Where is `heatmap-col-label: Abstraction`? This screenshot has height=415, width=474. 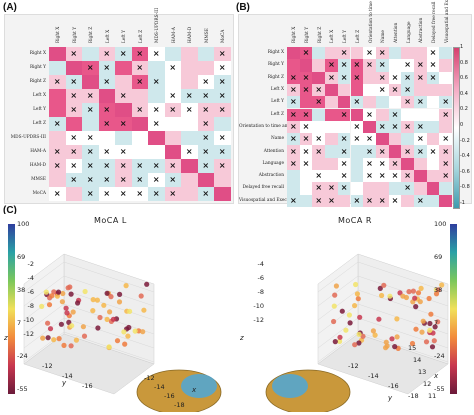 heatmap-col-label: Abstraction is located at coordinates (422, 30).